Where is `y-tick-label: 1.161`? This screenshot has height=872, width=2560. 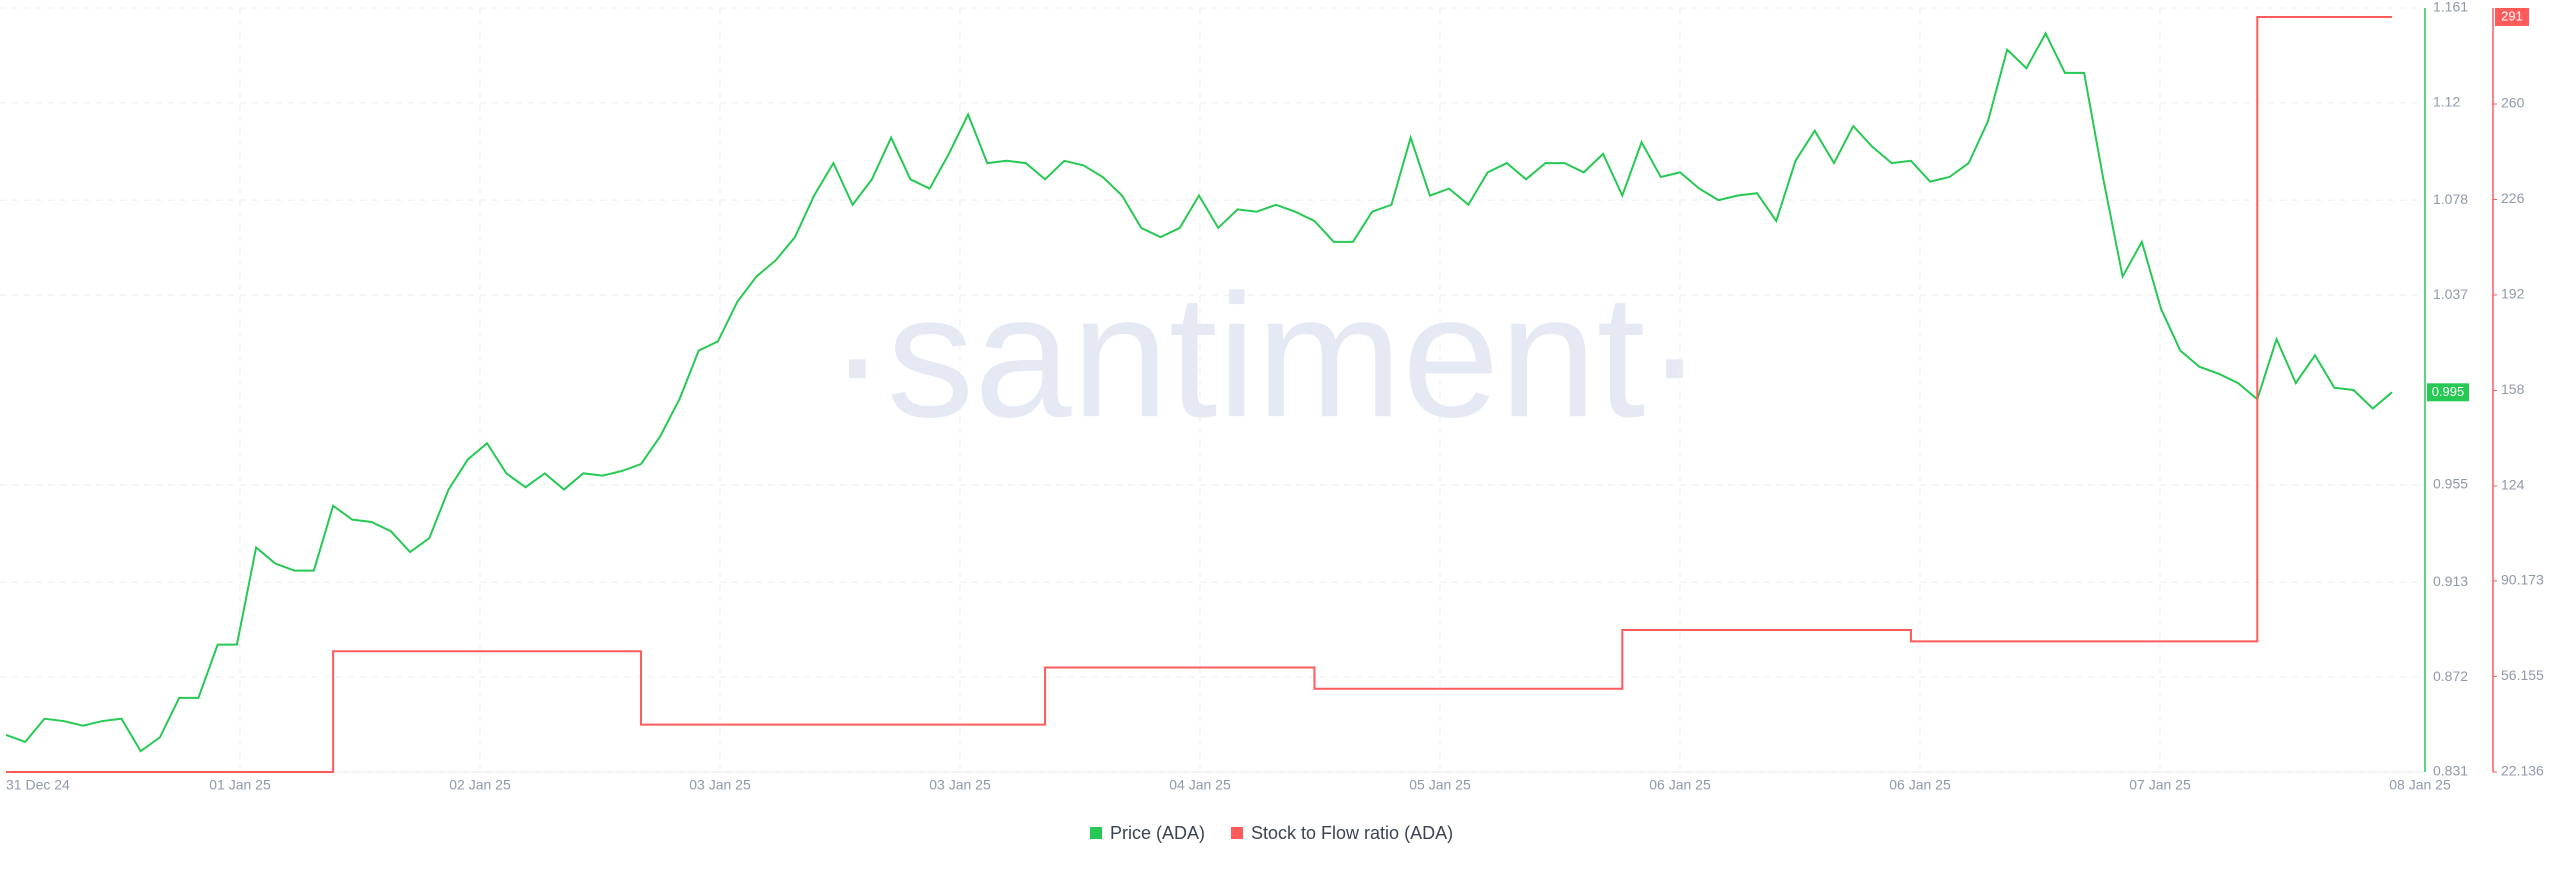
y-tick-label: 1.161 is located at coordinates (2450, 7).